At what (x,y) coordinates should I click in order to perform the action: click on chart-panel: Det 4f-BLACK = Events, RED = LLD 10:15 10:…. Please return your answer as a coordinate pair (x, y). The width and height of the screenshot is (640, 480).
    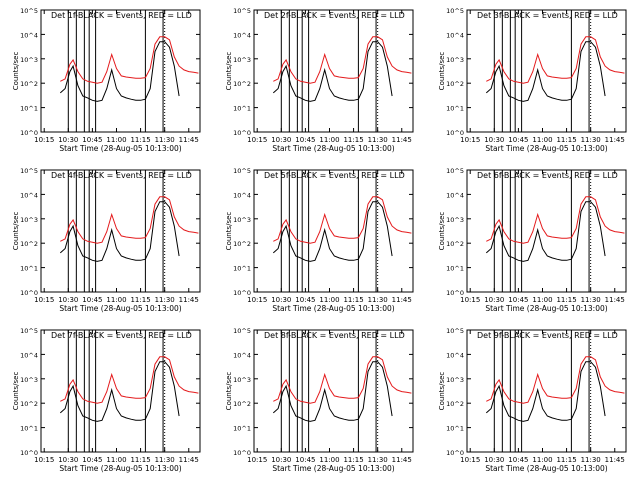
    Looking at the image, I should click on (106, 240).